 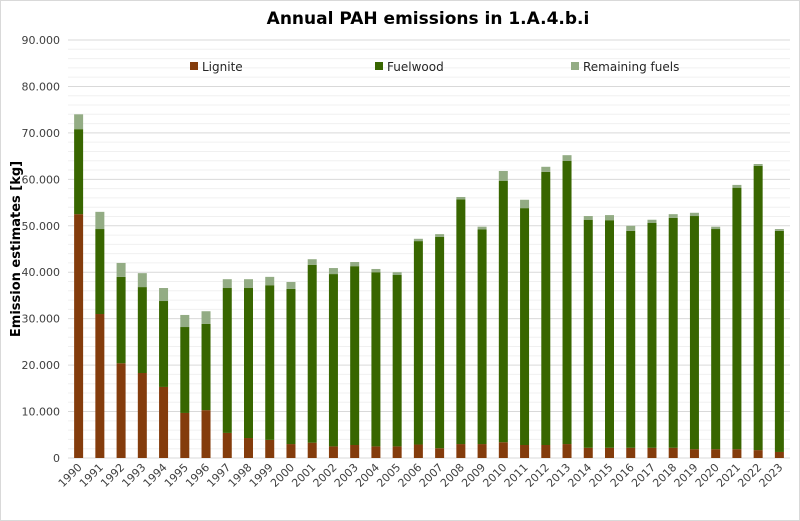 I want to click on x-tick-label: 2010, so click(x=494, y=475).